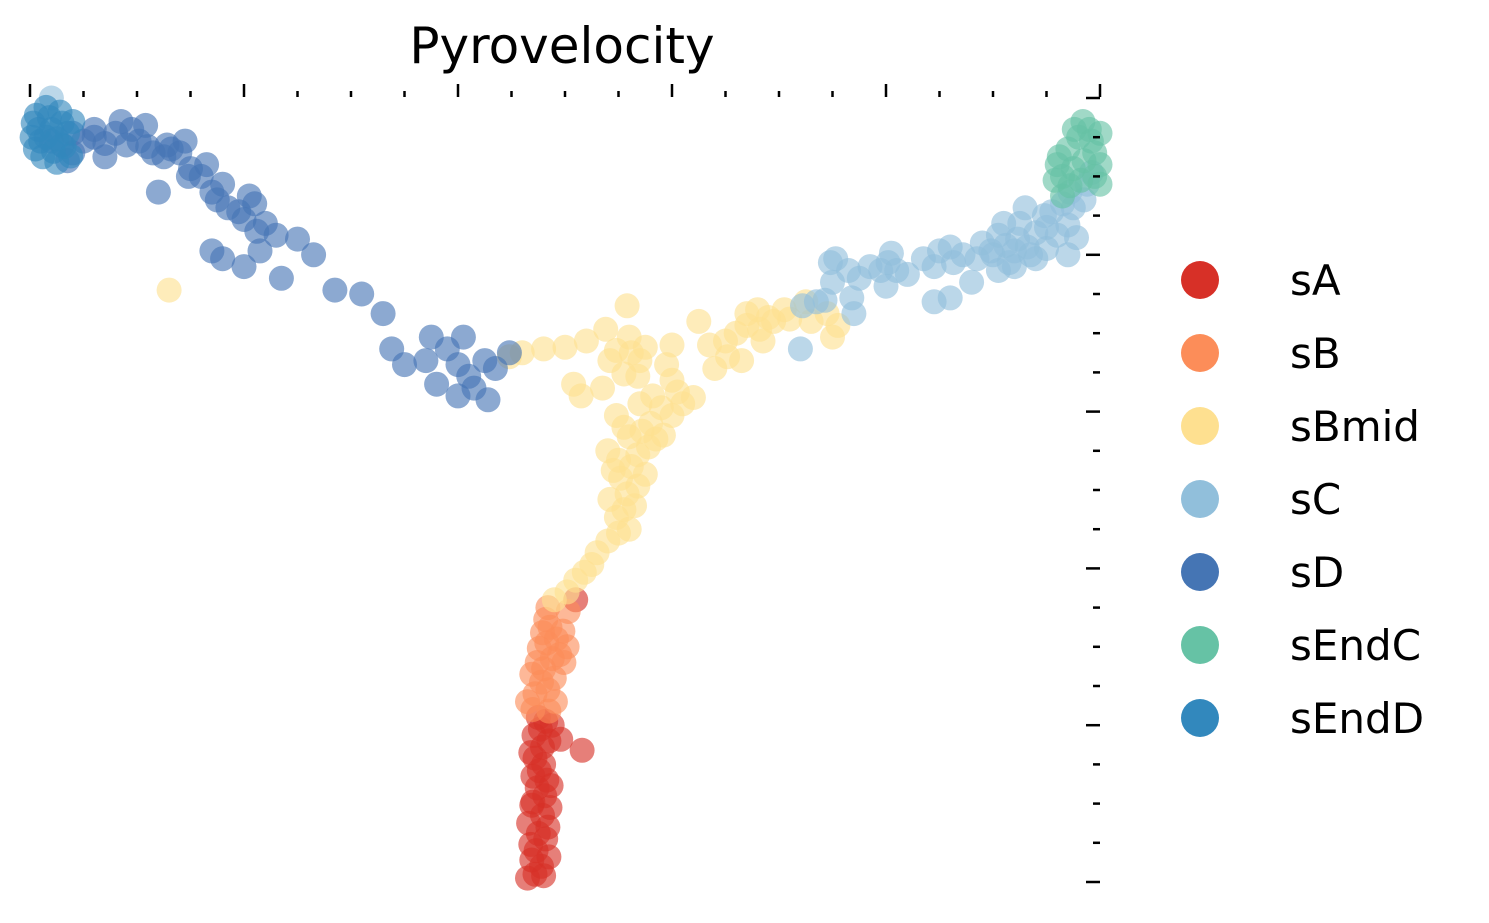  What do you see at coordinates (1355, 645) in the screenshot?
I see `legend-label-sEndC: sEndC` at bounding box center [1355, 645].